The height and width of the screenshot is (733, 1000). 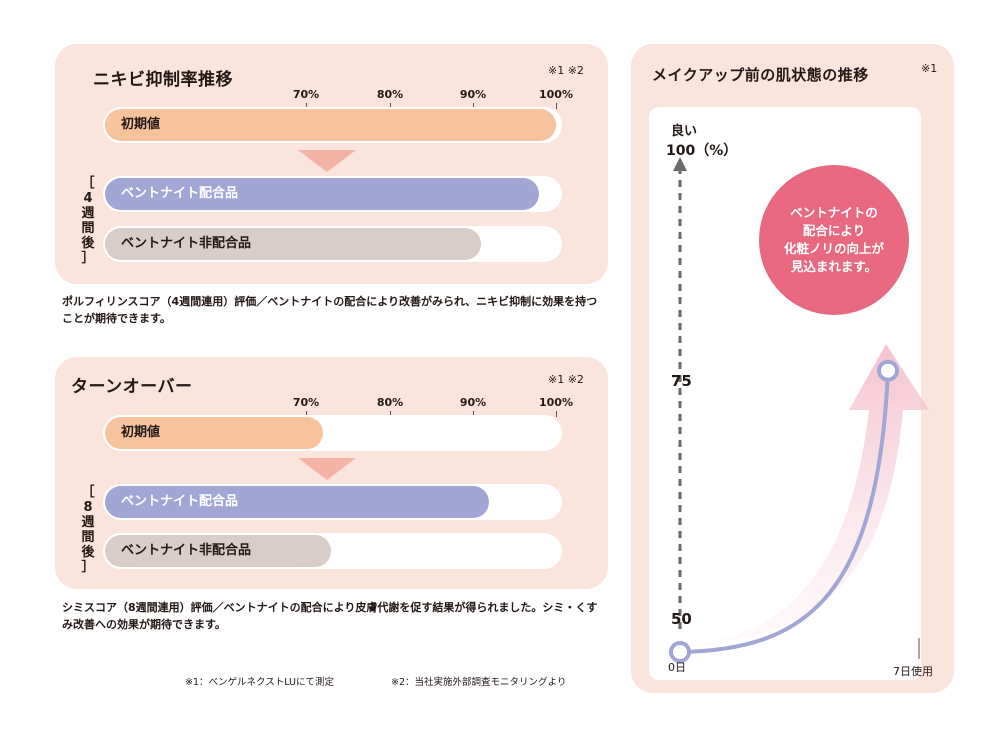 I want to click on bracket-char: 4, so click(x=88, y=198).